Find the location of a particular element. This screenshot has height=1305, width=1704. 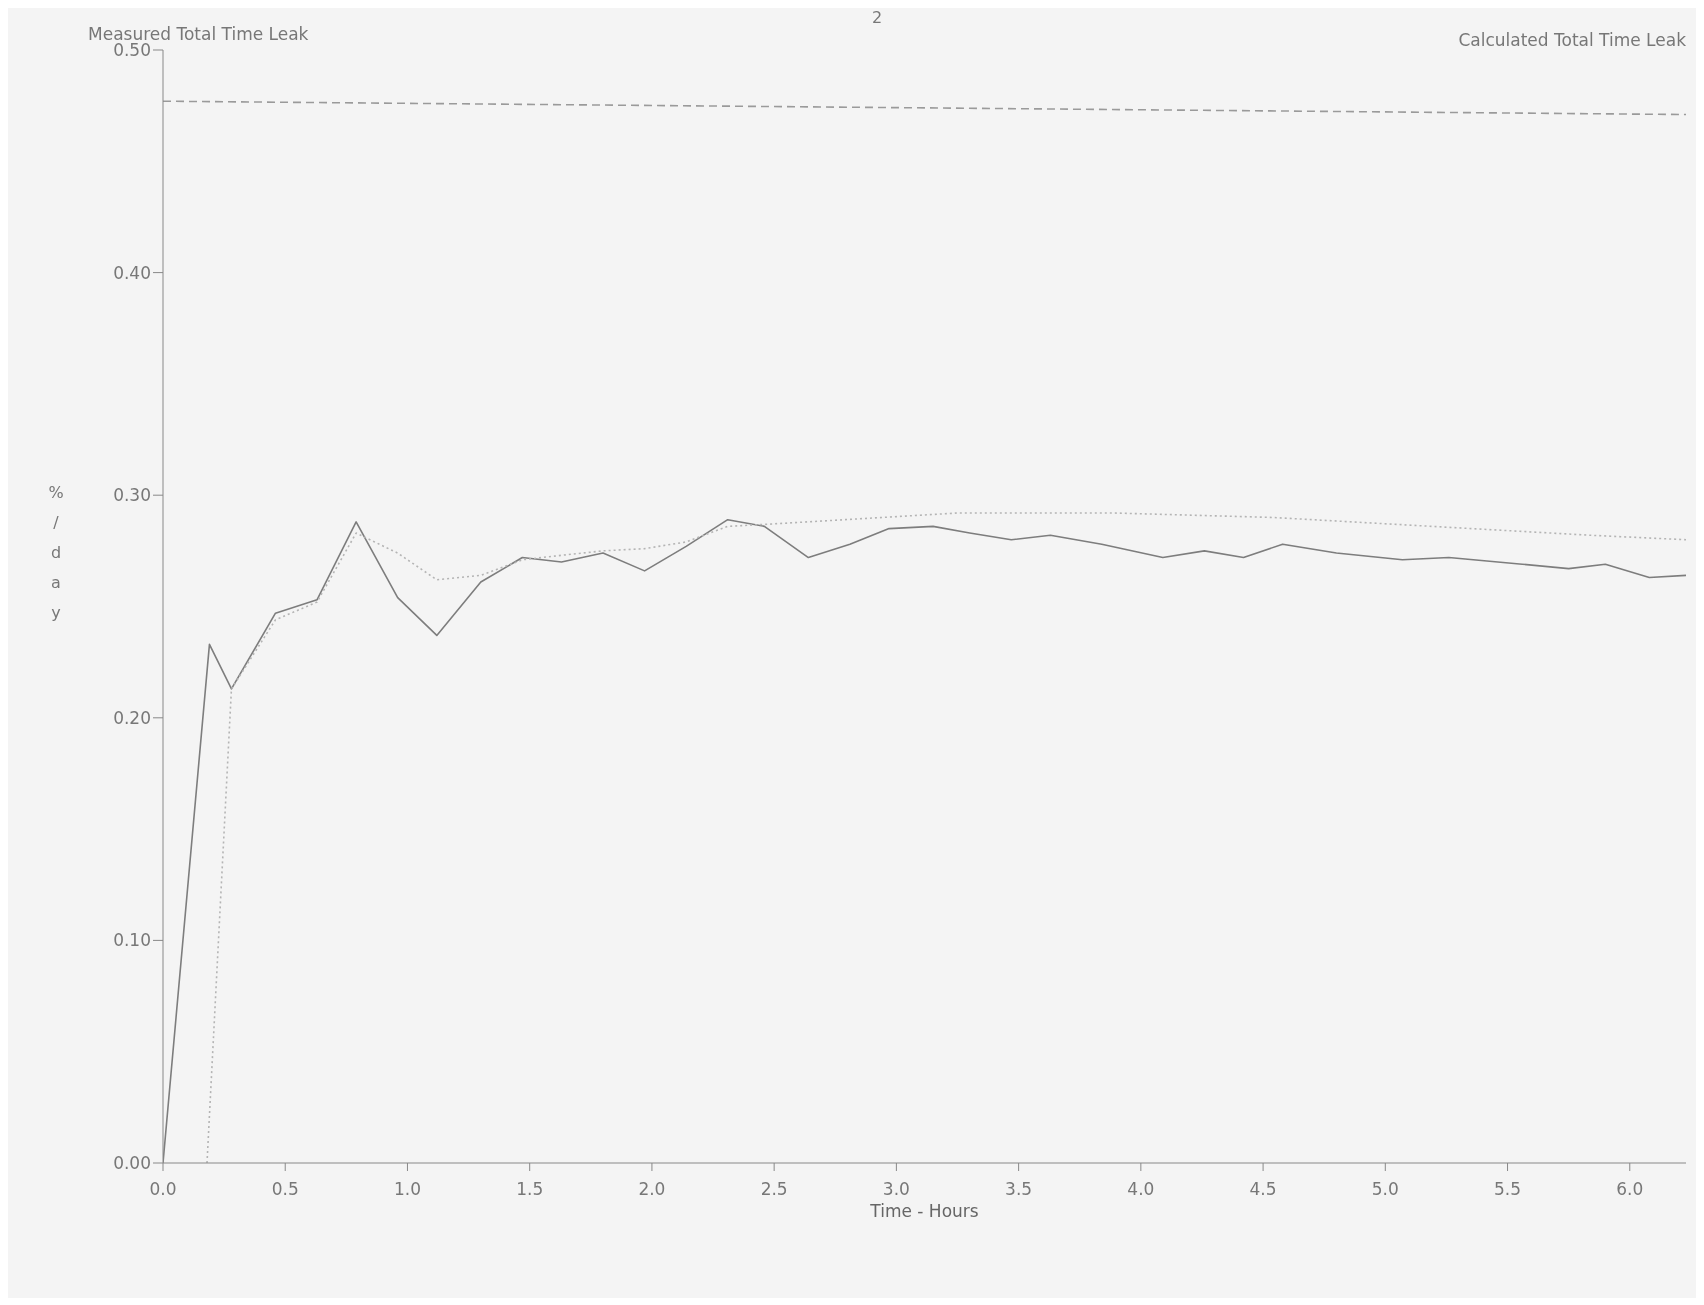

x-tick-label: 1.5 is located at coordinates (530, 1189).